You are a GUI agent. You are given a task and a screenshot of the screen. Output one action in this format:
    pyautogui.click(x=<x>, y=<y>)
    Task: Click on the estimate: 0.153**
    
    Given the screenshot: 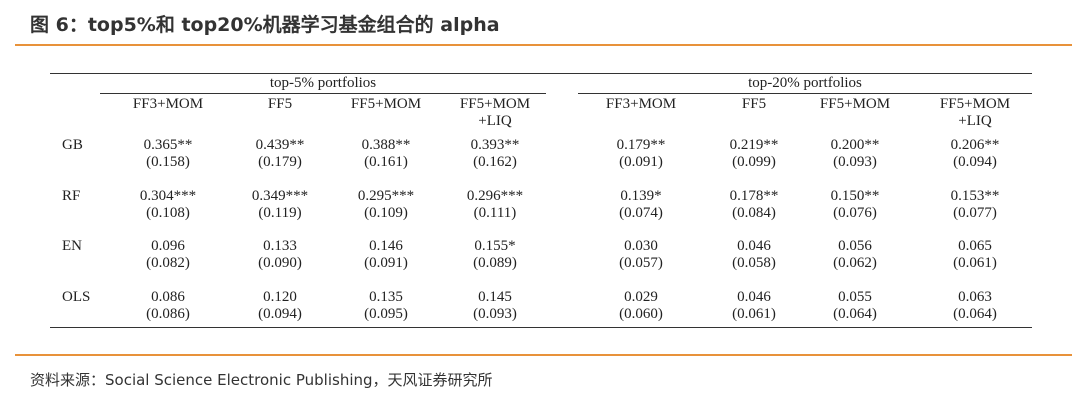 What is the action you would take?
    pyautogui.click(x=975, y=196)
    